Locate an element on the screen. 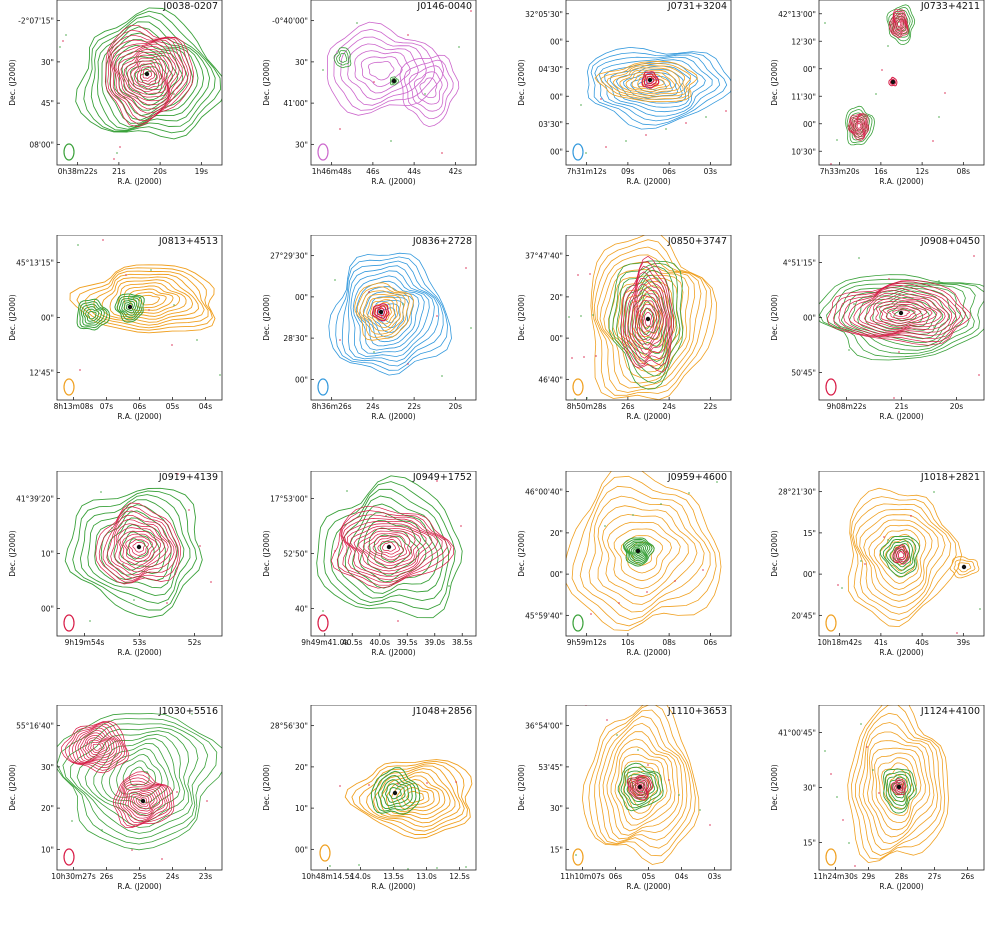  x-tick-label: 05s is located at coordinates (649, 876).